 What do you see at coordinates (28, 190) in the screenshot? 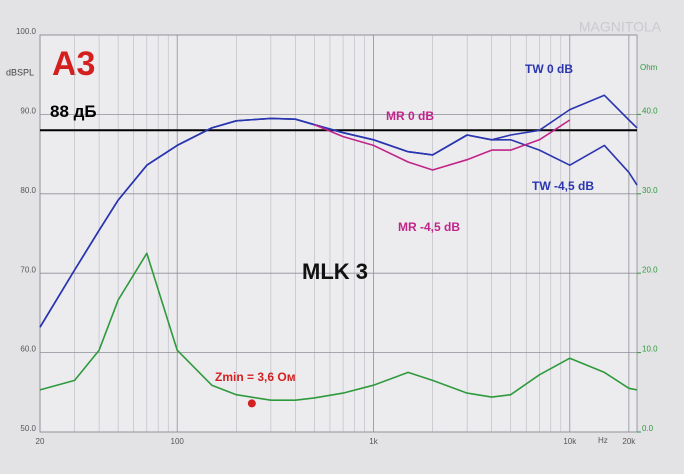
I see `y-tick-label: 80.0` at bounding box center [28, 190].